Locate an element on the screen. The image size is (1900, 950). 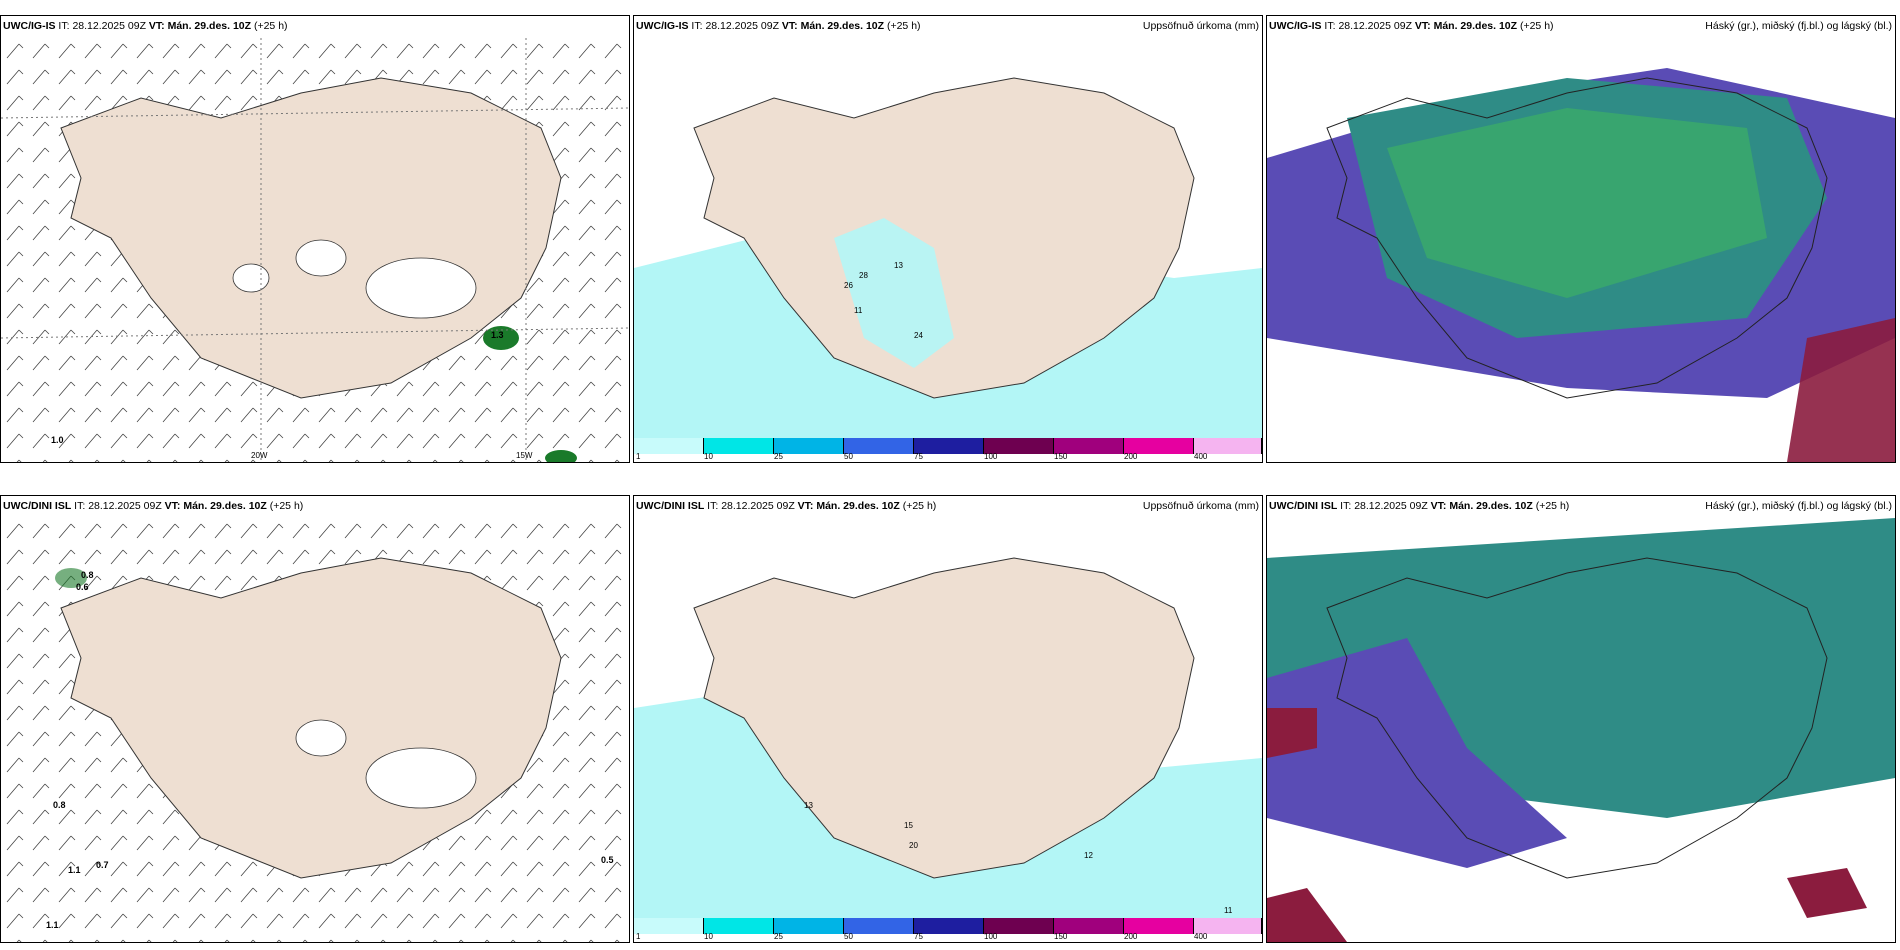
wind-map: 1.3 1.0 20W 15W is located at coordinates (315, 250).